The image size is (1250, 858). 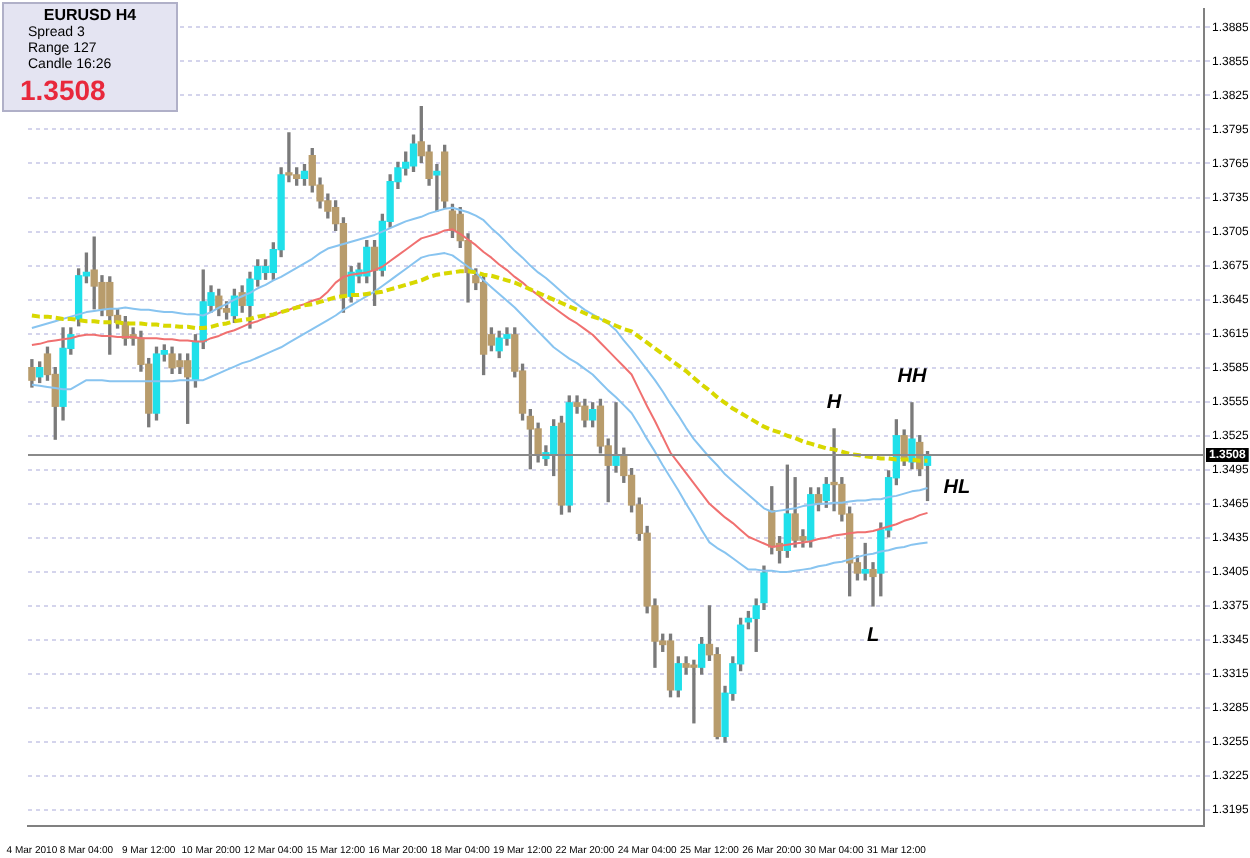 What do you see at coordinates (957, 488) in the screenshot?
I see `annotation: HL` at bounding box center [957, 488].